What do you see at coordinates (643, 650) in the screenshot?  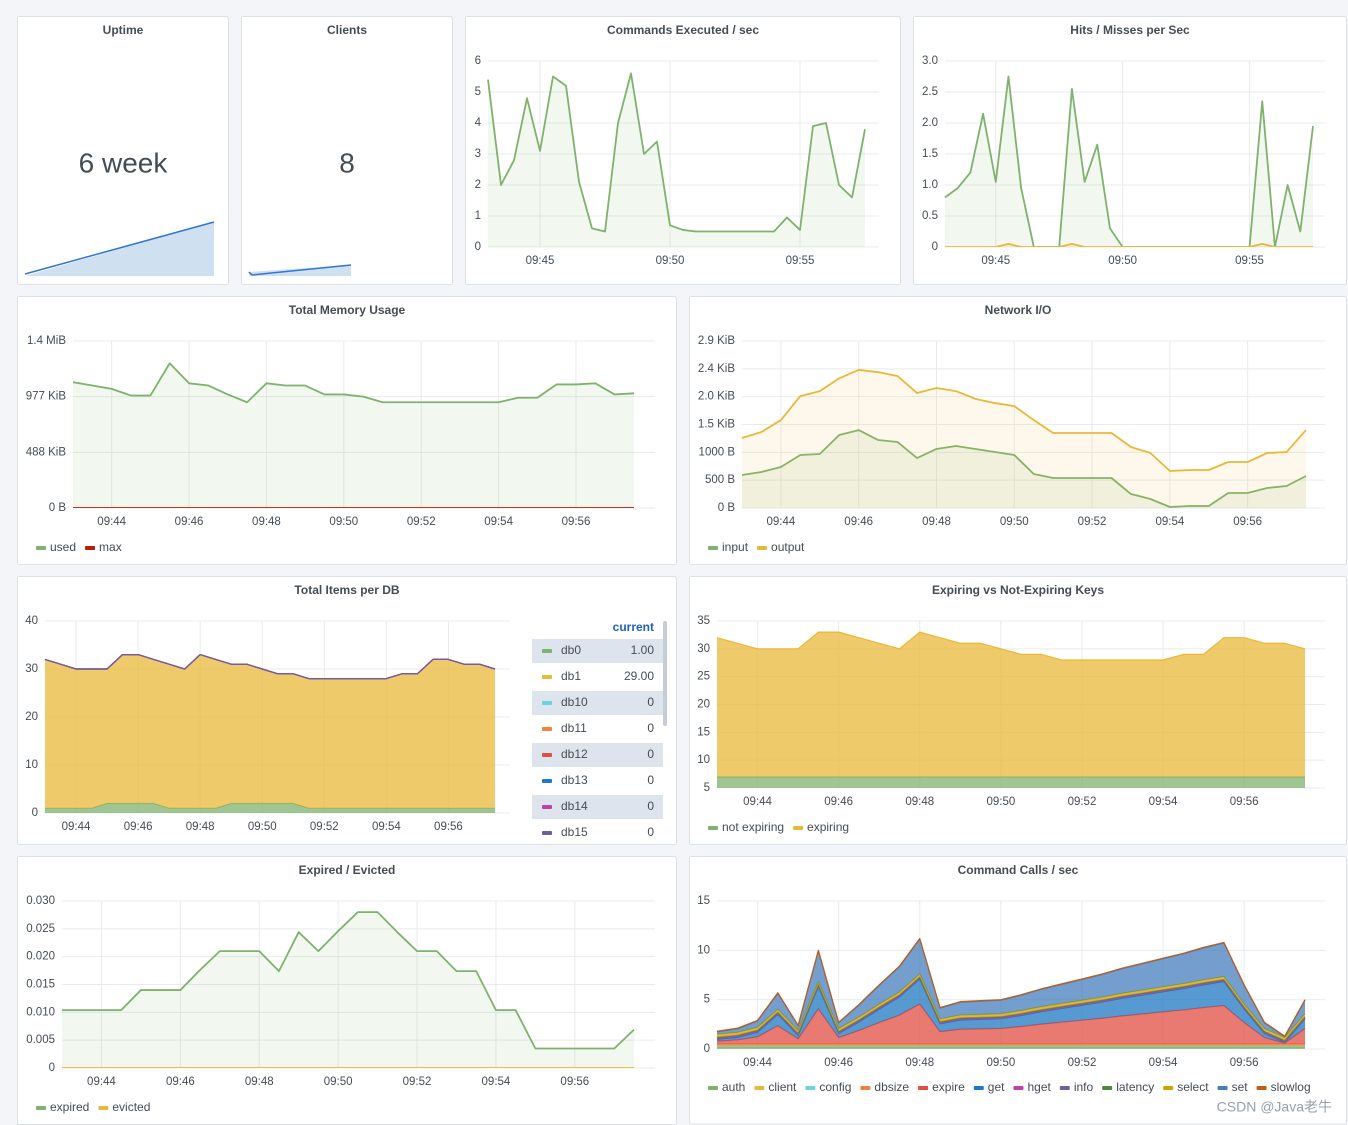 I see `legend-value: 1.00` at bounding box center [643, 650].